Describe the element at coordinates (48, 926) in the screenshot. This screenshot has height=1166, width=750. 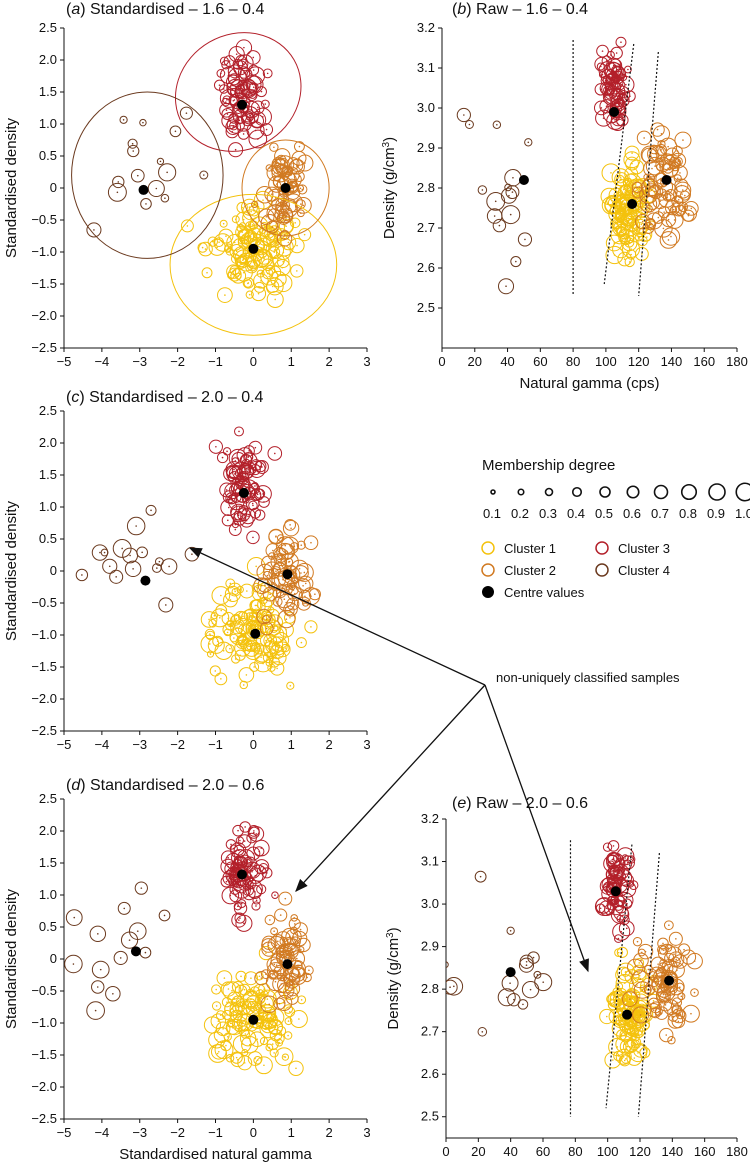
I see `y-tick-label: 0.5` at that location.